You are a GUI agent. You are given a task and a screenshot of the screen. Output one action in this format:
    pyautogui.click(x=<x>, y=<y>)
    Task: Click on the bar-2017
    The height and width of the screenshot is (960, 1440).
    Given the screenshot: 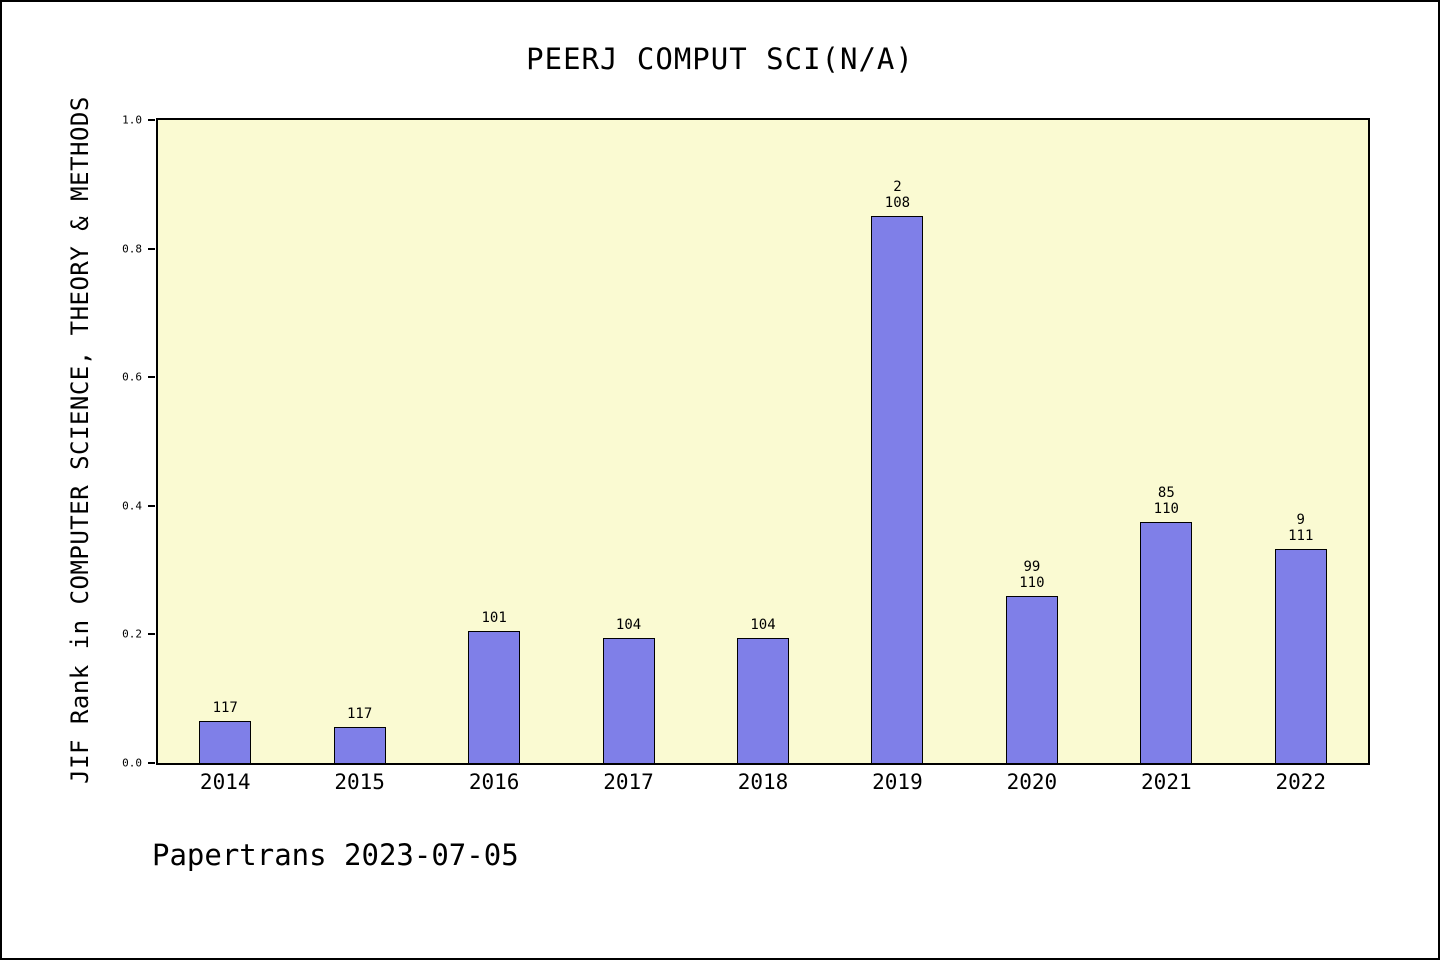 What is the action you would take?
    pyautogui.click(x=628, y=700)
    